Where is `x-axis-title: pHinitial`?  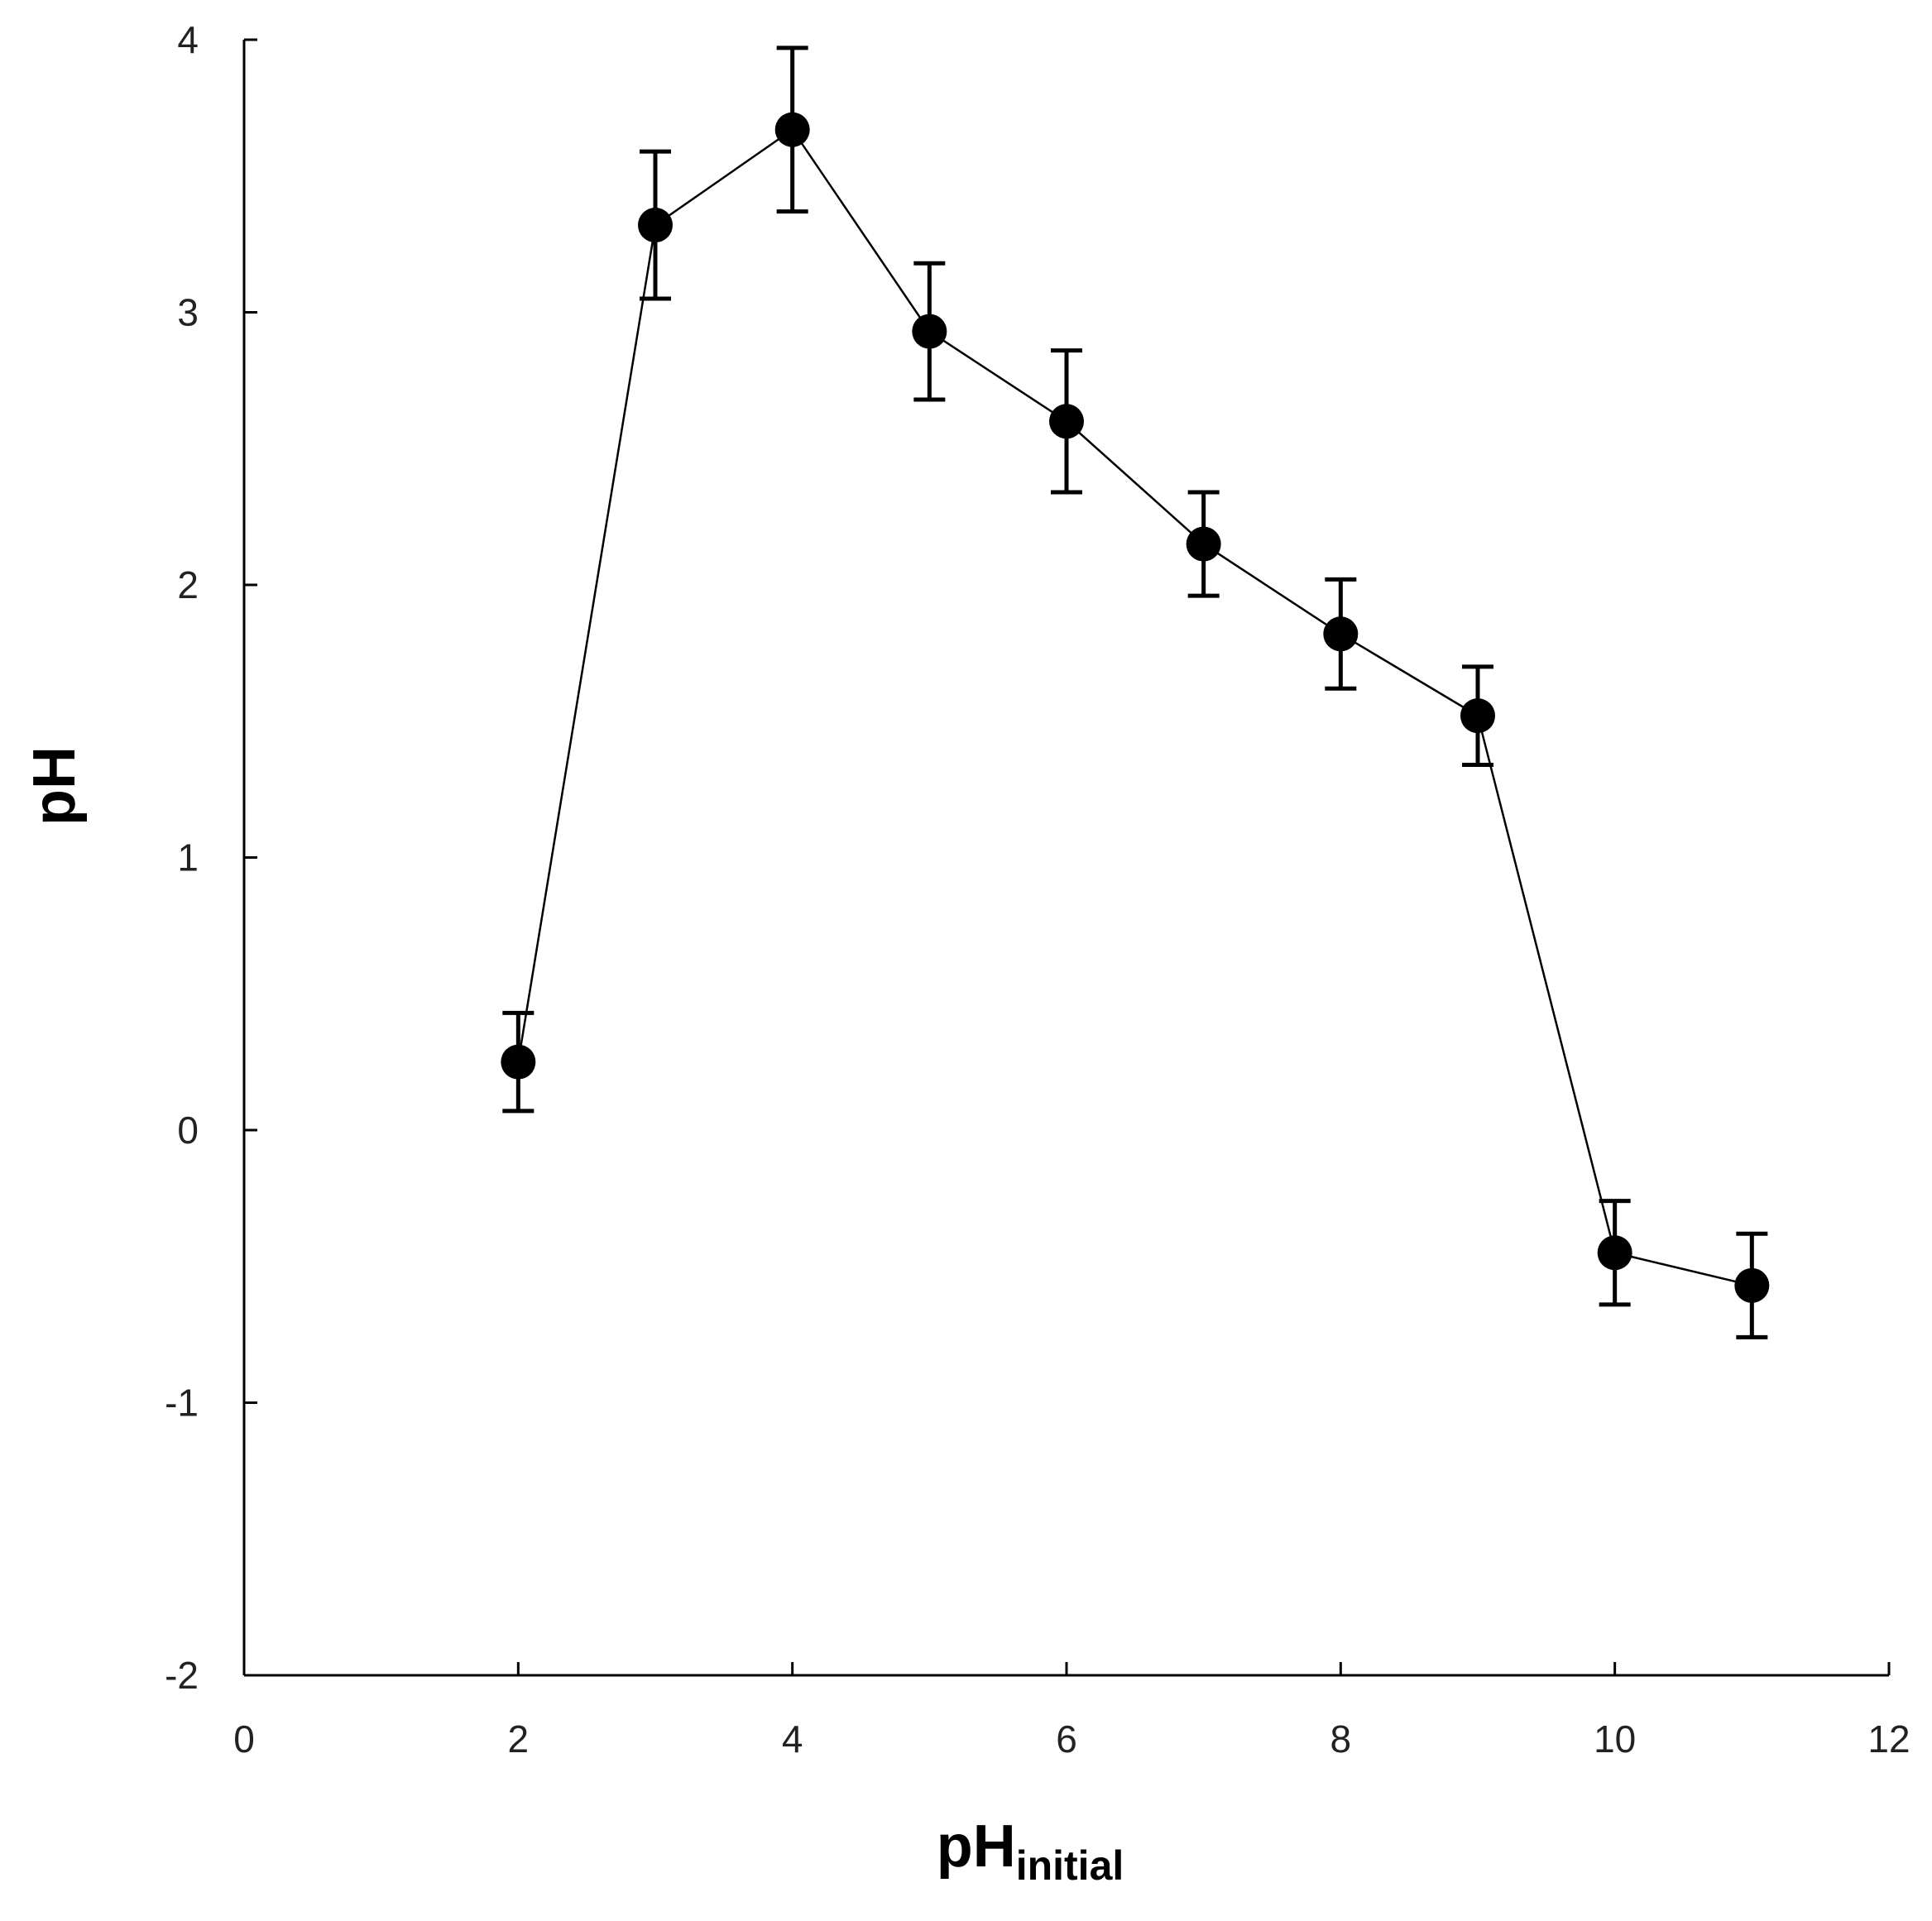
x-axis-title: pHinitial is located at coordinates (1031, 1851).